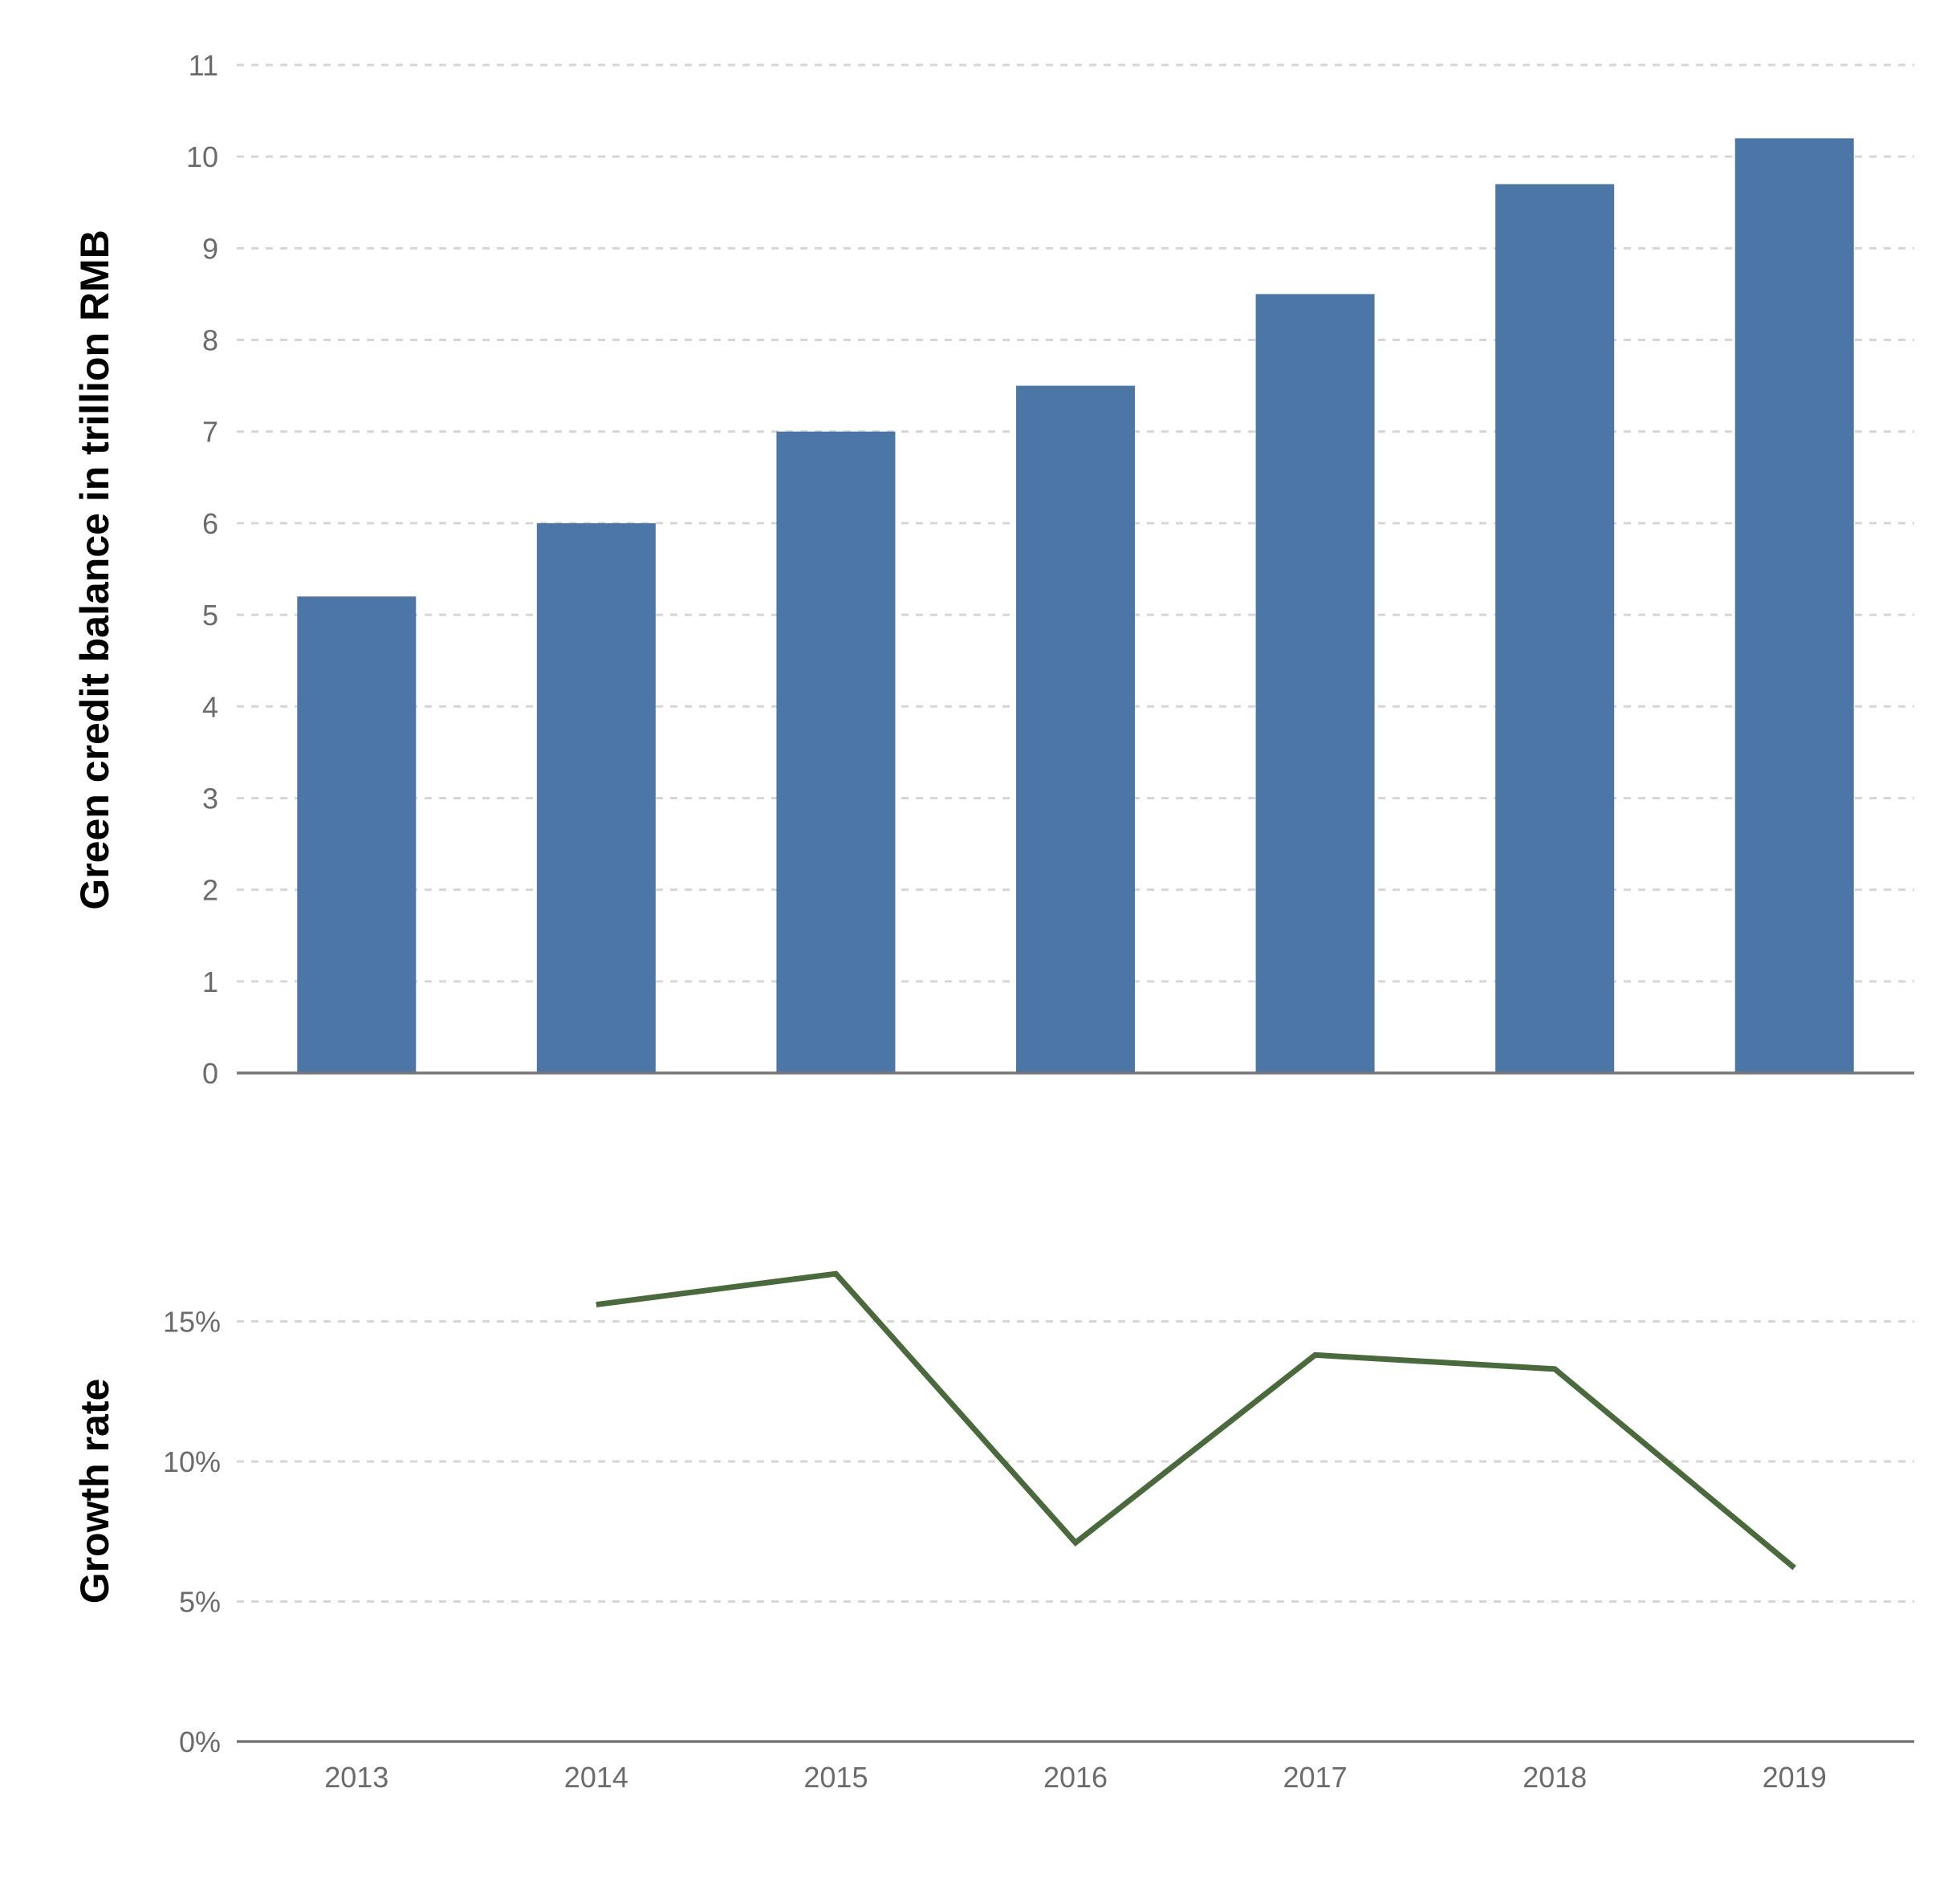  Describe the element at coordinates (1795, 1777) in the screenshot. I see `x-tick-label: 2019` at that location.